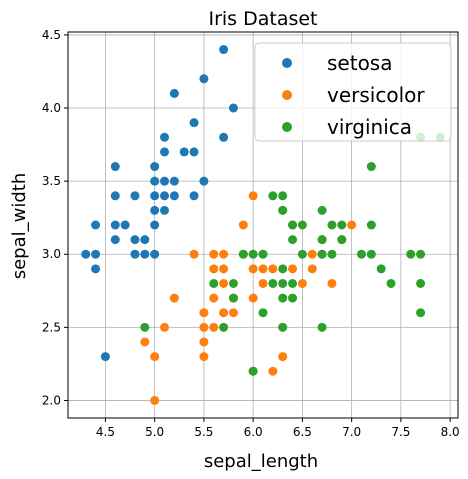 The image size is (468, 479). Describe the element at coordinates (253, 432) in the screenshot. I see `x-tick-label: 6.0` at that location.